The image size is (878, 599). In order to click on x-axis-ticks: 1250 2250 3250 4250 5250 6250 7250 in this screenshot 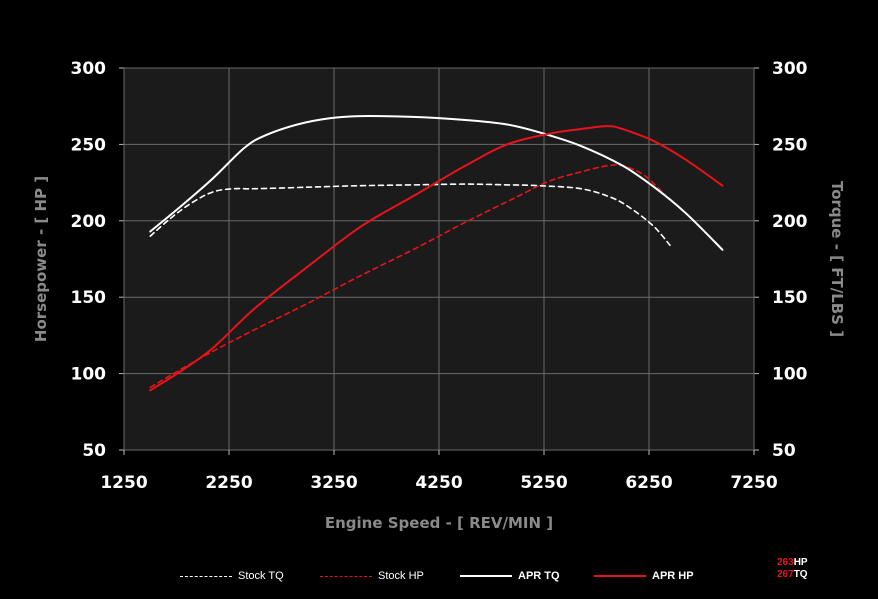, I will do `click(438, 483)`.